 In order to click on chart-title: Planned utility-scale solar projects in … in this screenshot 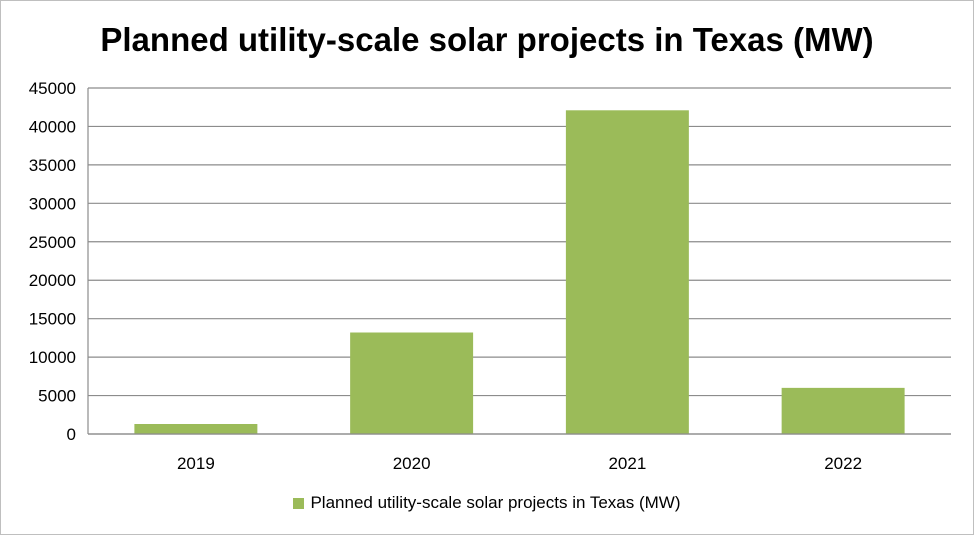, I will do `click(487, 39)`.